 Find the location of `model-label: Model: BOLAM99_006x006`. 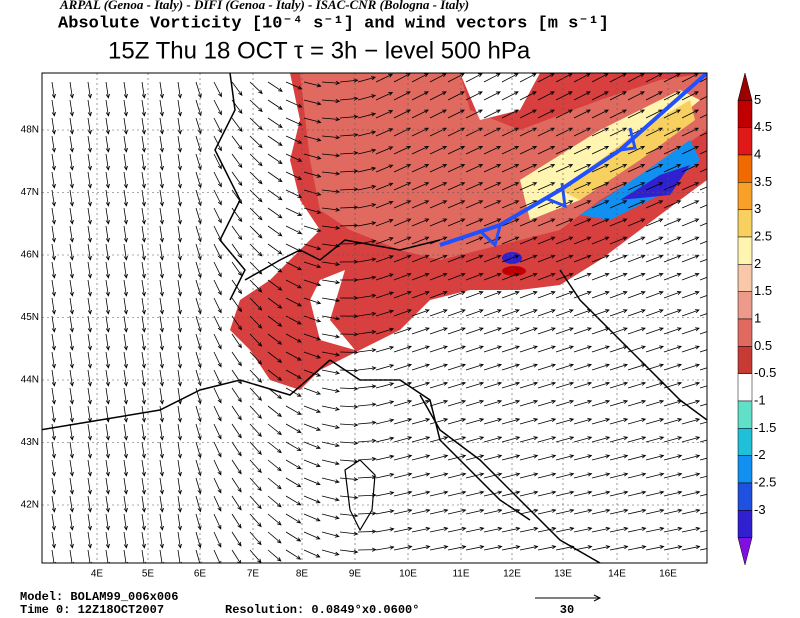

model-label: Model: BOLAM99_006x006 is located at coordinates (99, 597).